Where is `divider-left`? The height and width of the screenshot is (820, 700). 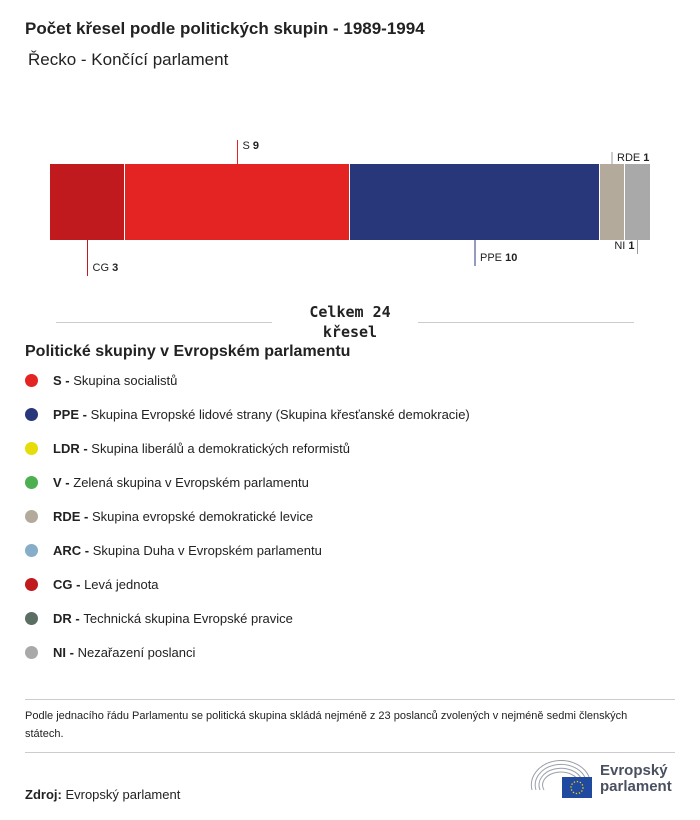
divider-left is located at coordinates (164, 322).